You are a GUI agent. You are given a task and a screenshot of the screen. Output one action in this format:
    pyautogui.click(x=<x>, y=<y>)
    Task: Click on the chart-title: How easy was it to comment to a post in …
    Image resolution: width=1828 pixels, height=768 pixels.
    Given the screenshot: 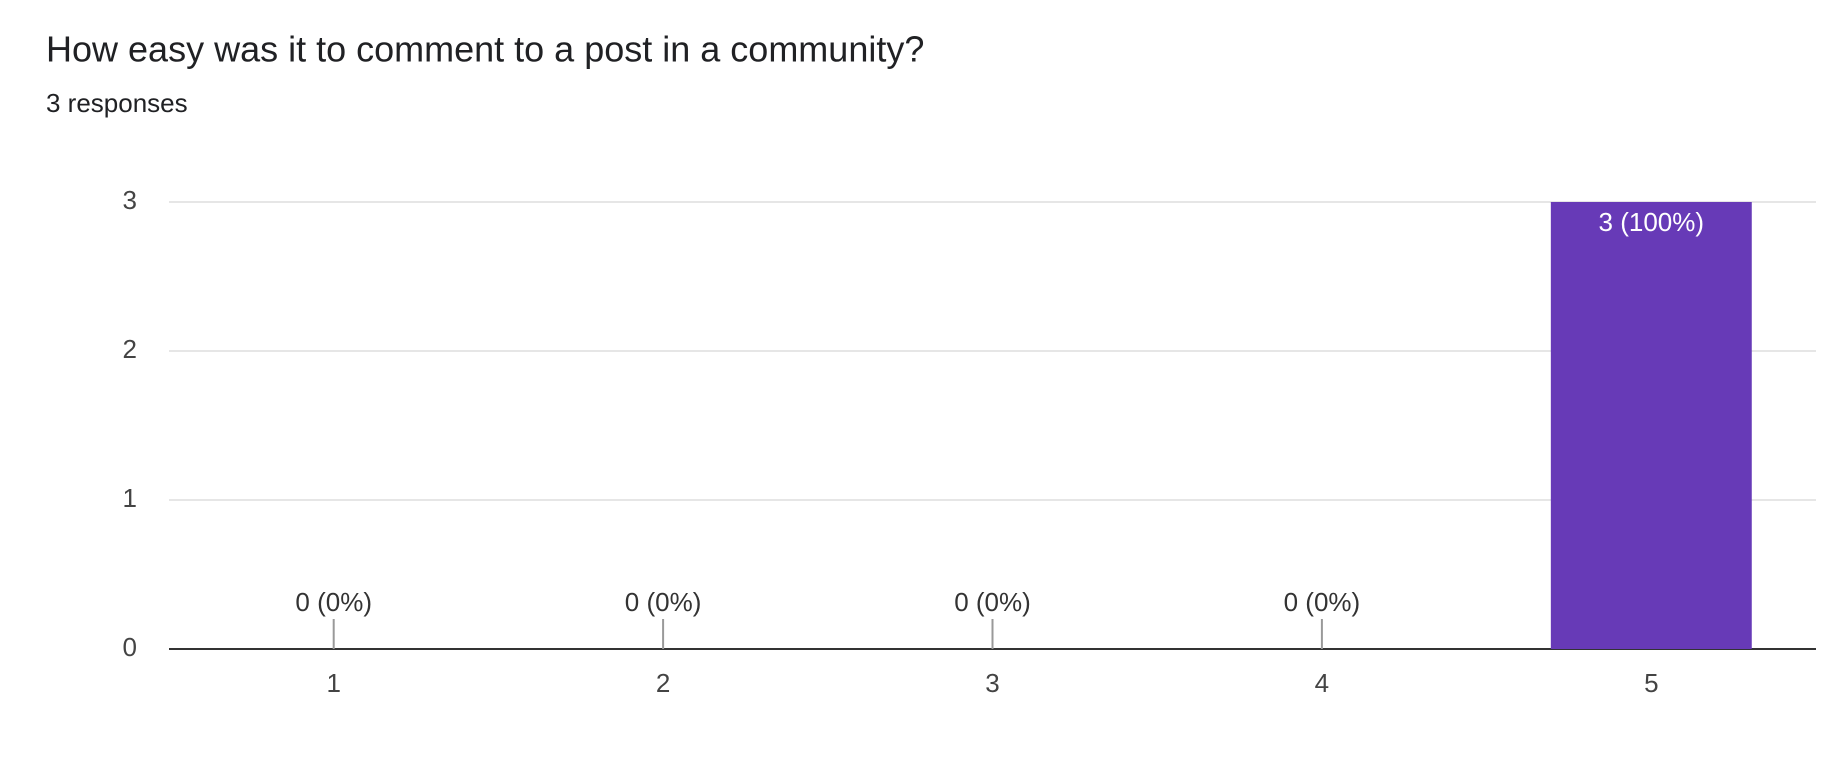 What is the action you would take?
    pyautogui.click(x=485, y=49)
    